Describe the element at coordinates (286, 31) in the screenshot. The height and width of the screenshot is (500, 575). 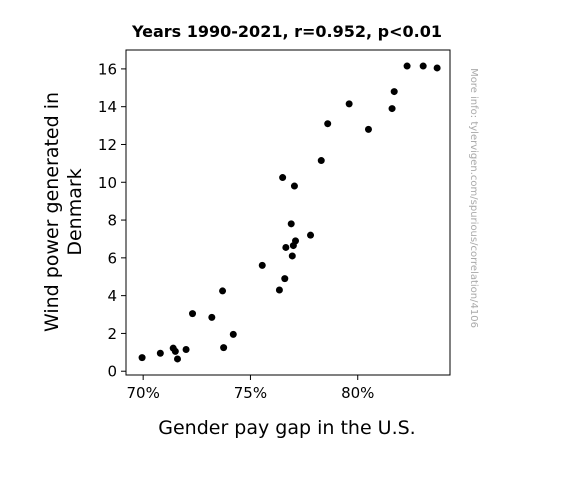
I see `chart-title: Years 1990-2021, r=0.952, p<0.01` at that location.